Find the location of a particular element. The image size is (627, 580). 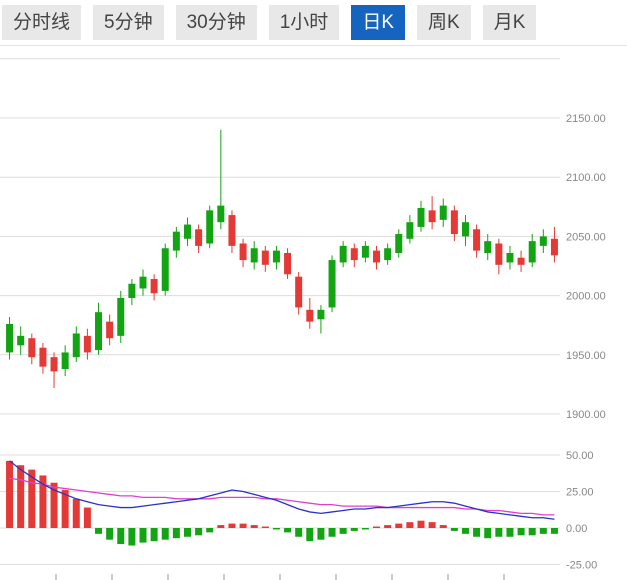

y-axis-label: 2050.00 is located at coordinates (586, 237).